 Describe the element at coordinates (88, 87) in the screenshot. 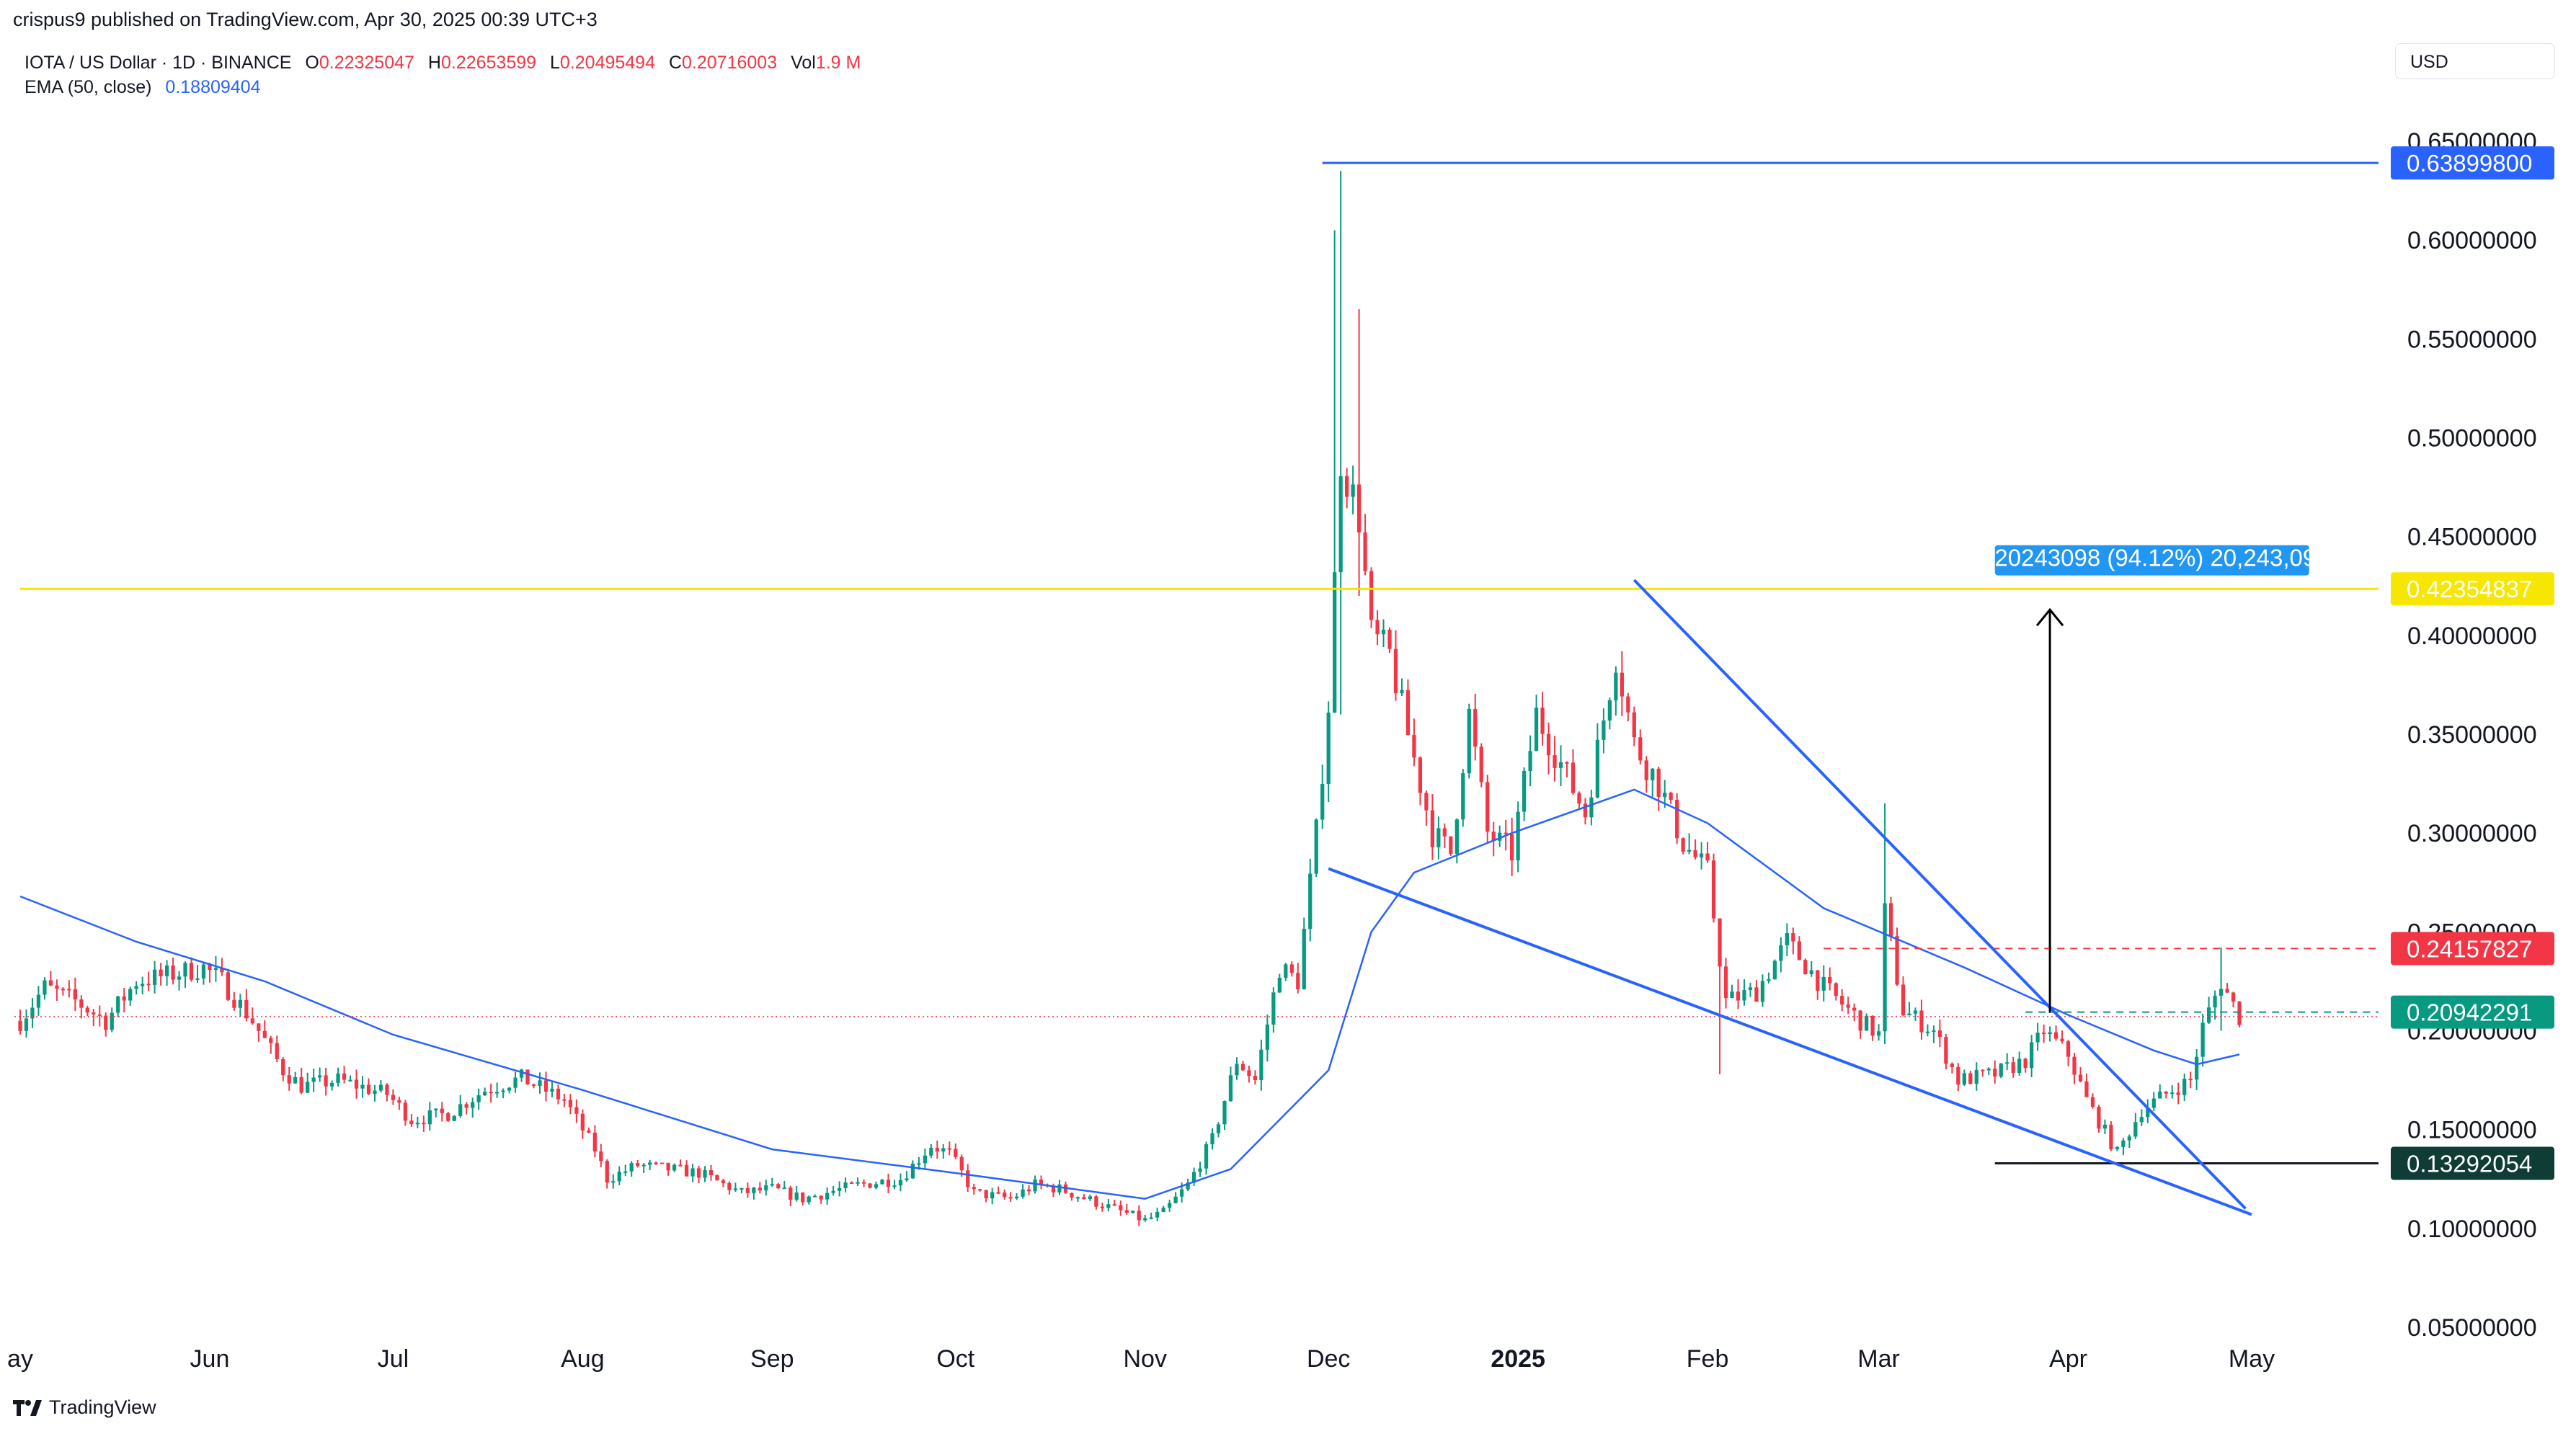

I see `ema-label: EMA (50, close)` at that location.